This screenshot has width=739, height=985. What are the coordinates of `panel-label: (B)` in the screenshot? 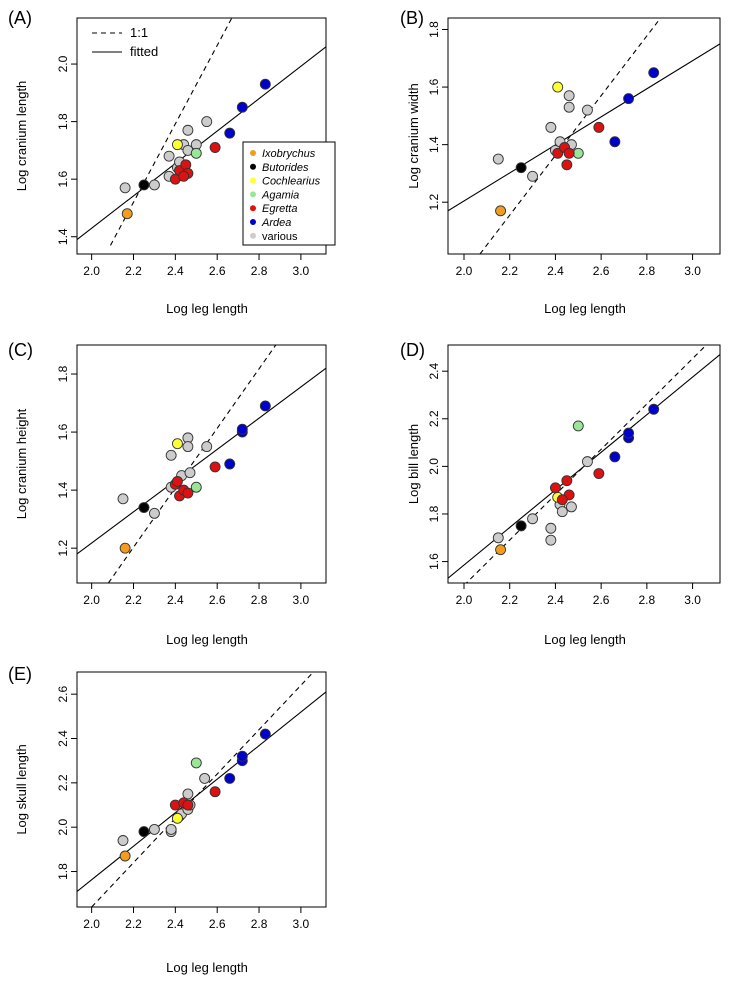 It's located at (412, 18).